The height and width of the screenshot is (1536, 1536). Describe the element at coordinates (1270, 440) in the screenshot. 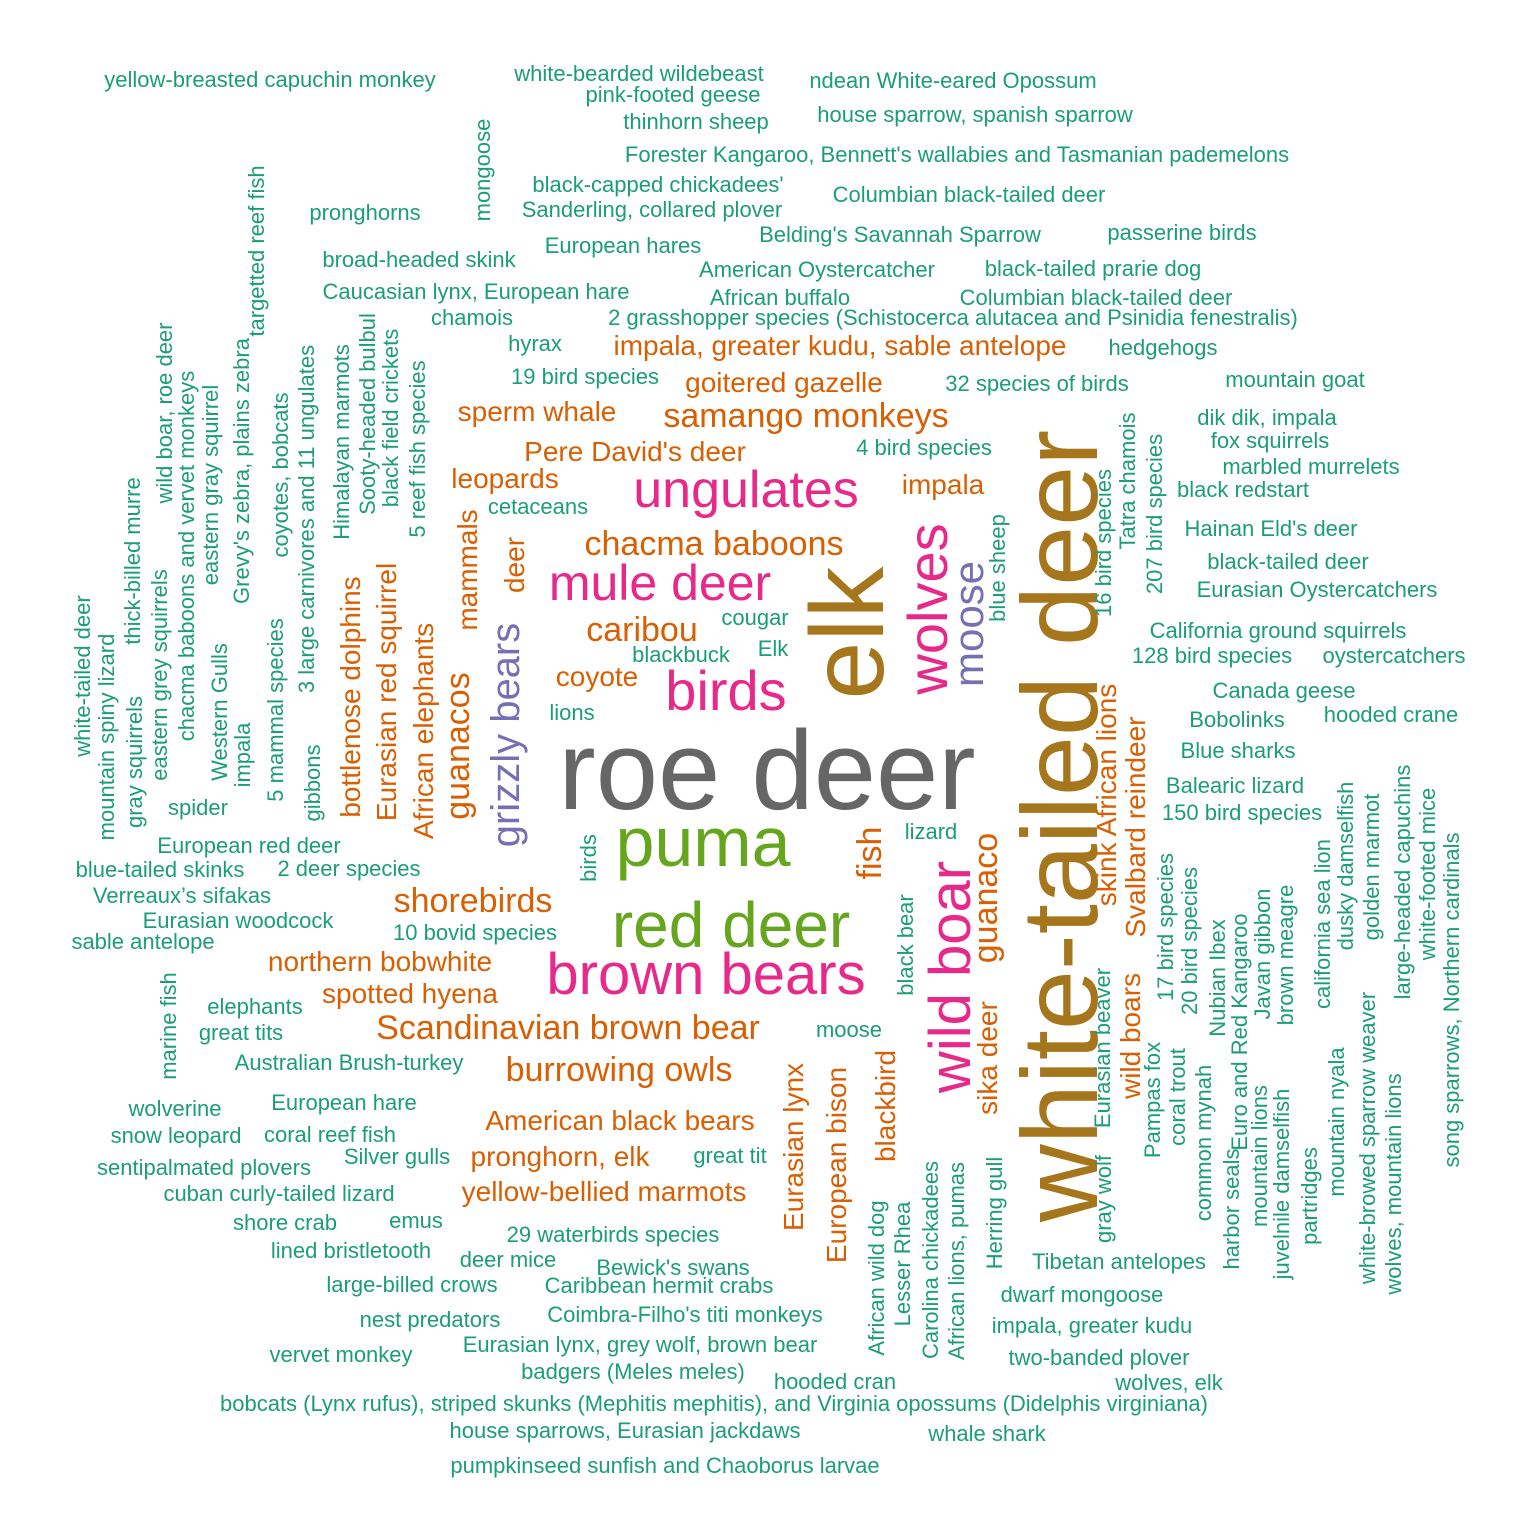

I see `word-fox-squirrels: fox squirrels` at that location.